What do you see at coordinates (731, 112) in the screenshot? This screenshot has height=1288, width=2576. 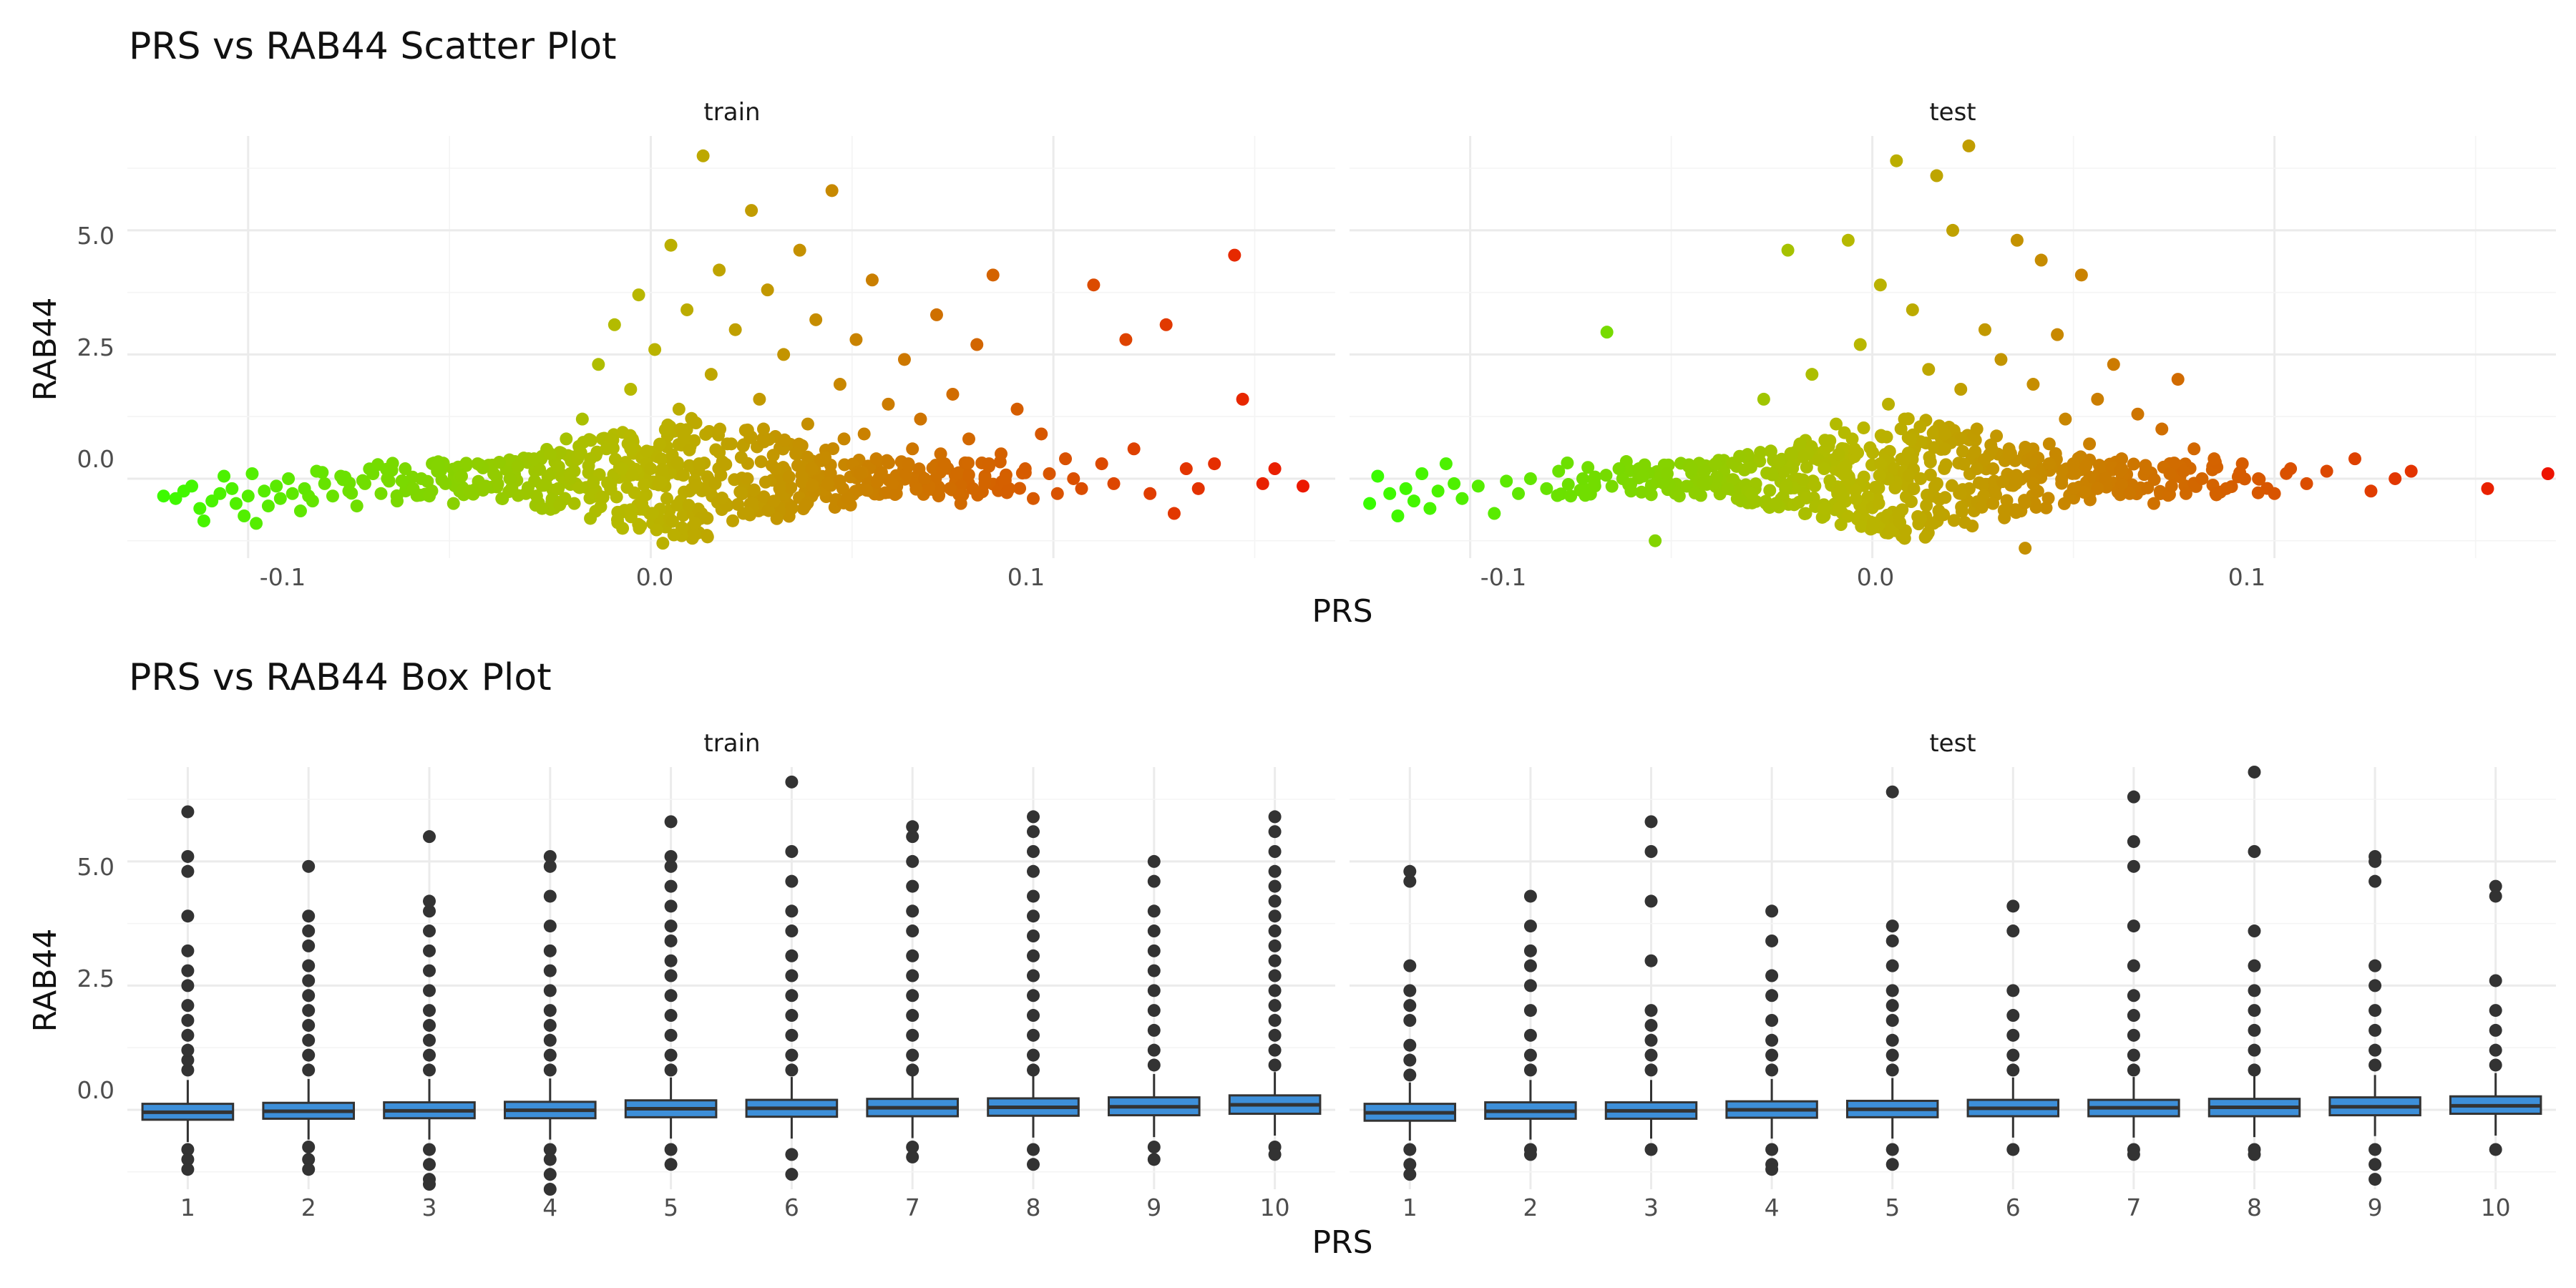 I see `scatter-panel-label-train: train` at bounding box center [731, 112].